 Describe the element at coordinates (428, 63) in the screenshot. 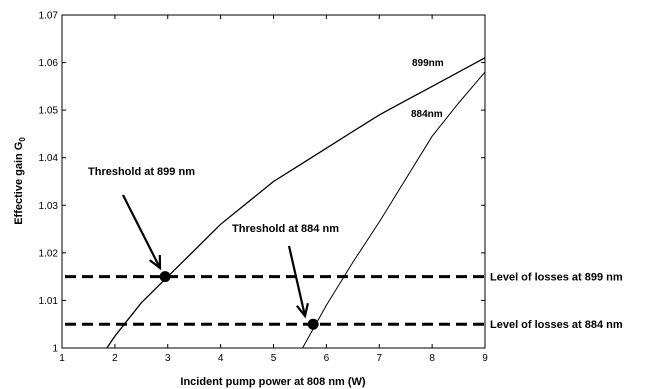

I see `series-label: 899nm` at that location.